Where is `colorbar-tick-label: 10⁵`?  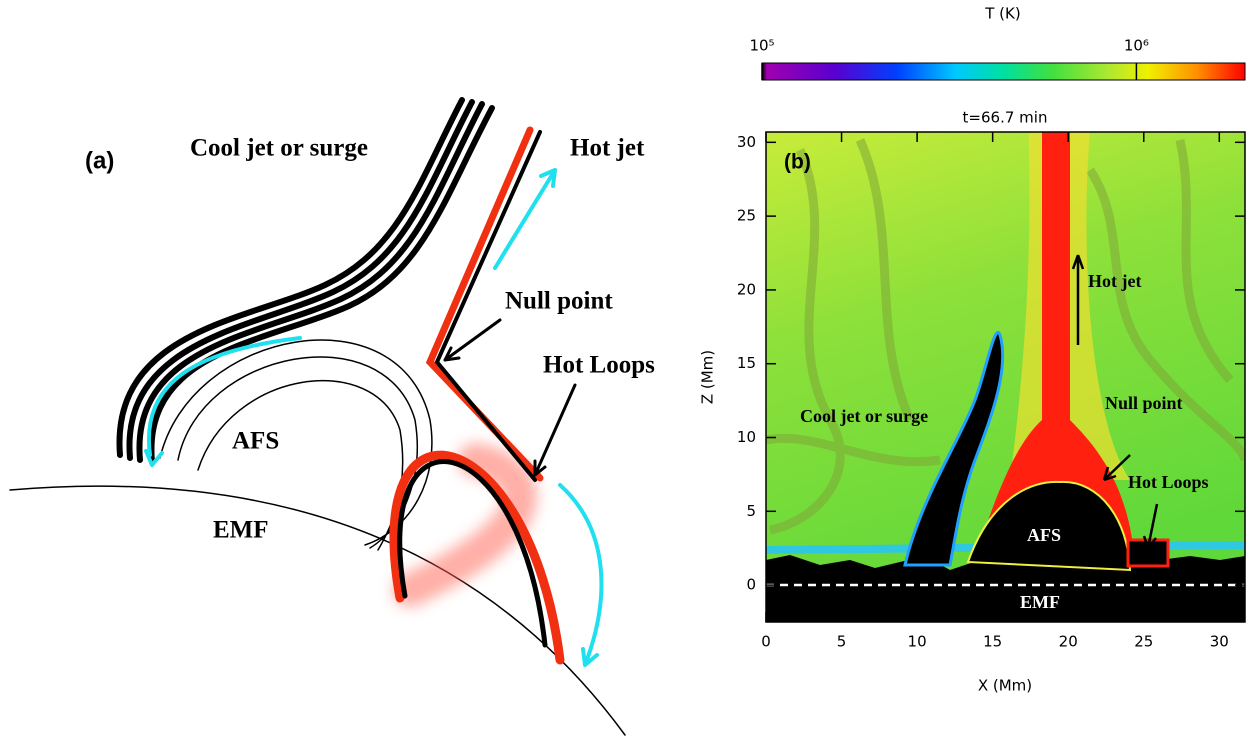 colorbar-tick-label: 10⁵ is located at coordinates (761, 46).